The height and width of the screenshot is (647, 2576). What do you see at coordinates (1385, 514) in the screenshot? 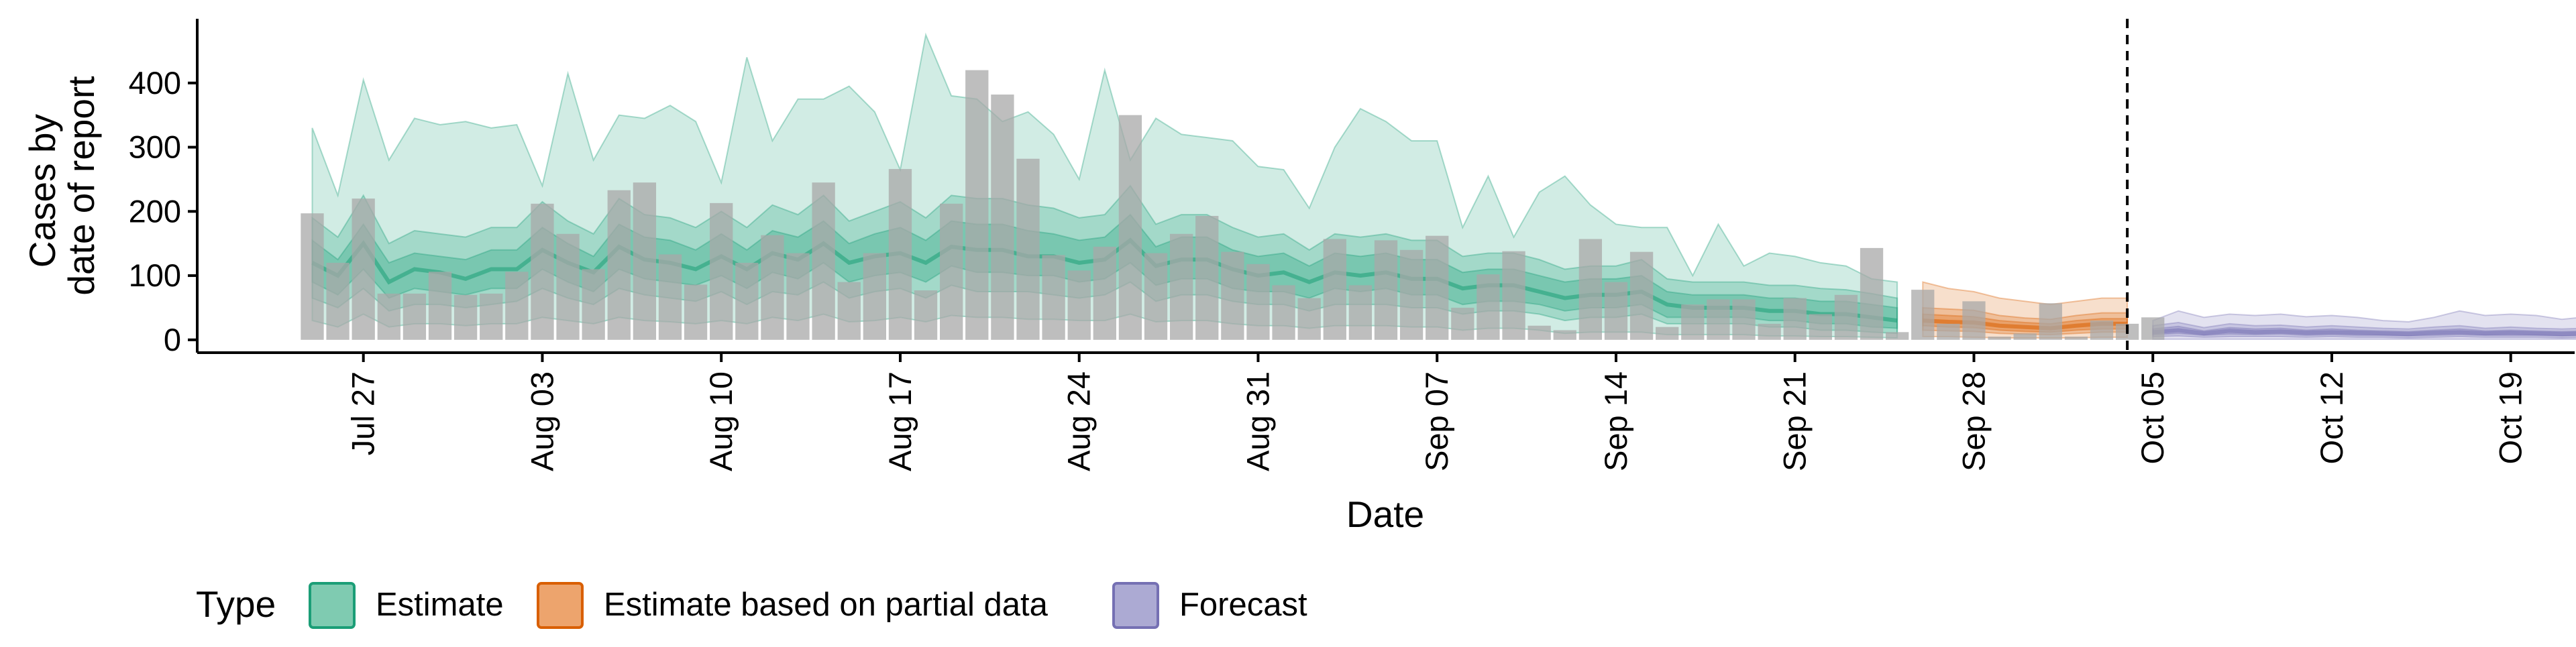
I see `x-axis-title: Date` at bounding box center [1385, 514].